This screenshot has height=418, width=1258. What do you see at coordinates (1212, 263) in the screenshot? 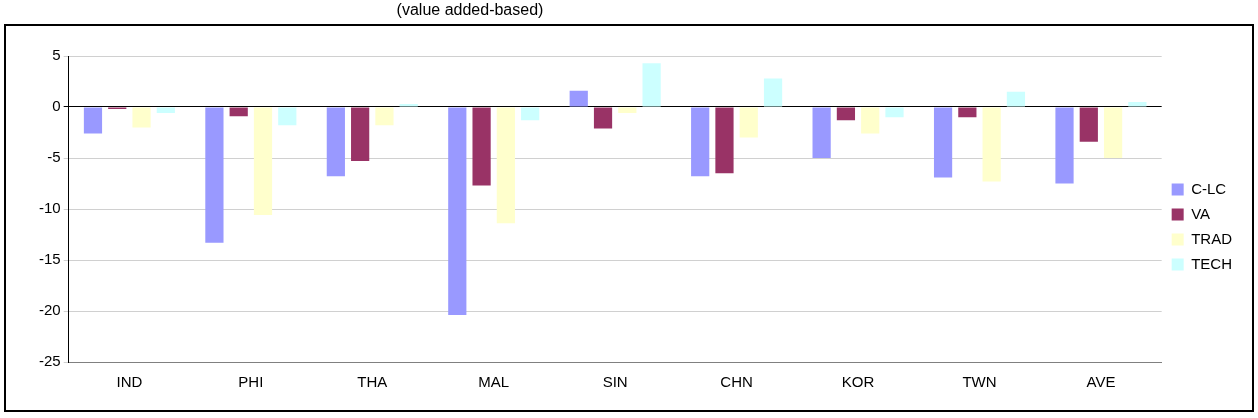
I see `legend-label: TECH` at bounding box center [1212, 263].